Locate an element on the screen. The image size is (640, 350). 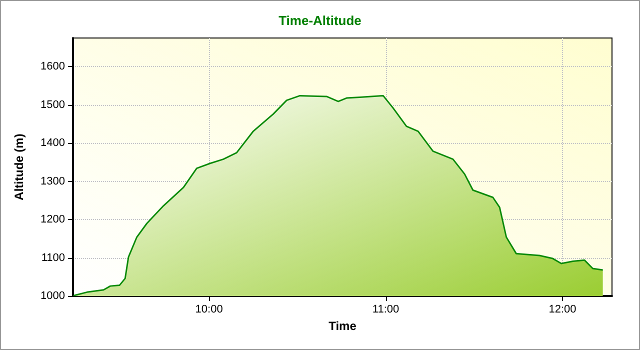
y-tick-label: 1500 is located at coordinates (52, 104).